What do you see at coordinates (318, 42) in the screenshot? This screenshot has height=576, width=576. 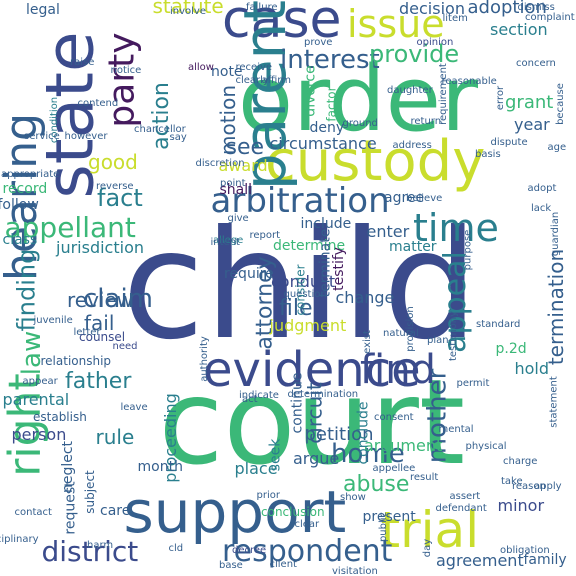 I see `cloud-word: prove` at bounding box center [318, 42].